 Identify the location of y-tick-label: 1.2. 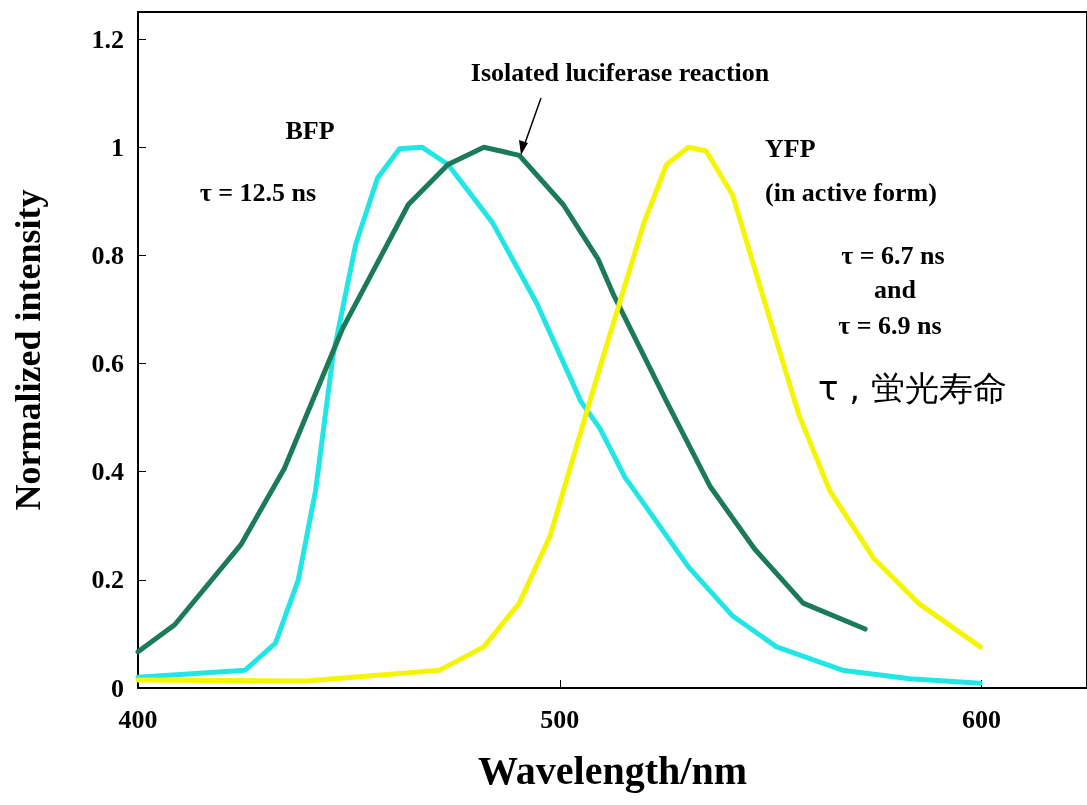
(107, 39).